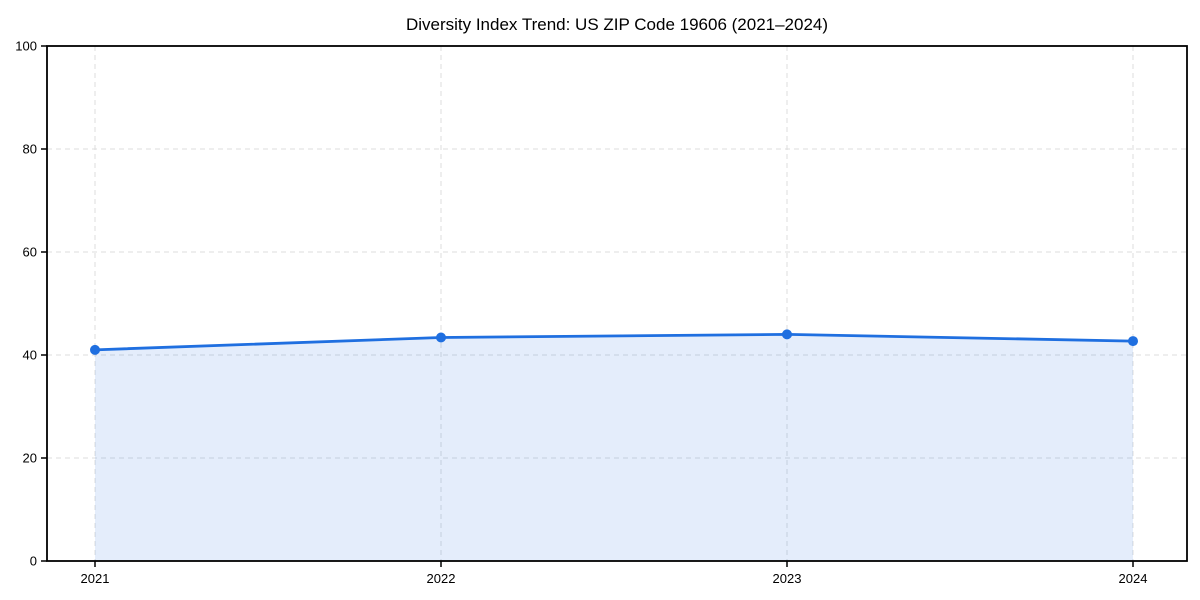 The image size is (1200, 600). What do you see at coordinates (30, 355) in the screenshot?
I see `y-tick-label: 40` at bounding box center [30, 355].